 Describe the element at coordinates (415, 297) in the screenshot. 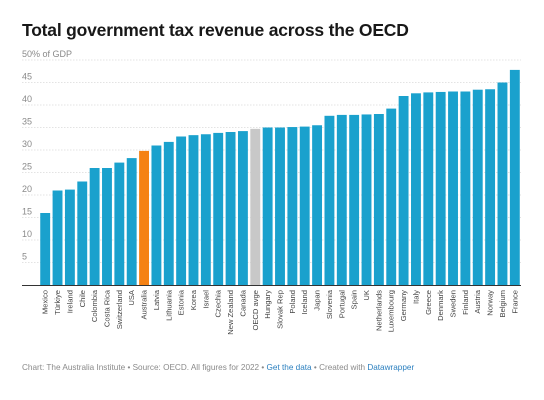

I see `x-tick-label: Italy` at that location.